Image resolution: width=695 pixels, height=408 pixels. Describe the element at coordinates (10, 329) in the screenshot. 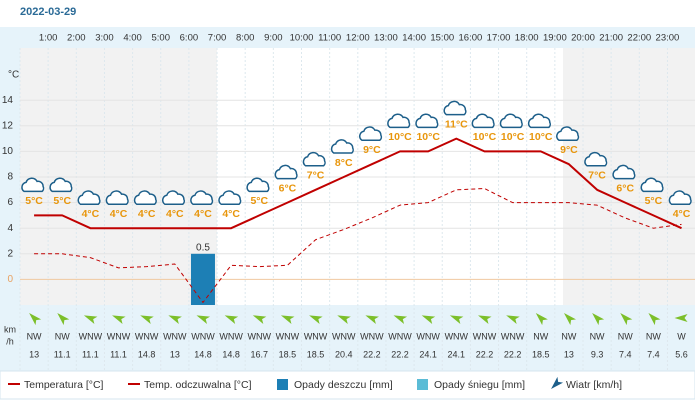

I see `wind-unit: km` at that location.